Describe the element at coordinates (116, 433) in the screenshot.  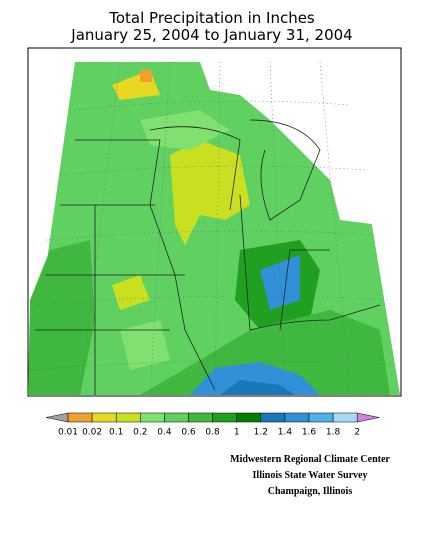
I see `legend-label: 0.1` at that location.